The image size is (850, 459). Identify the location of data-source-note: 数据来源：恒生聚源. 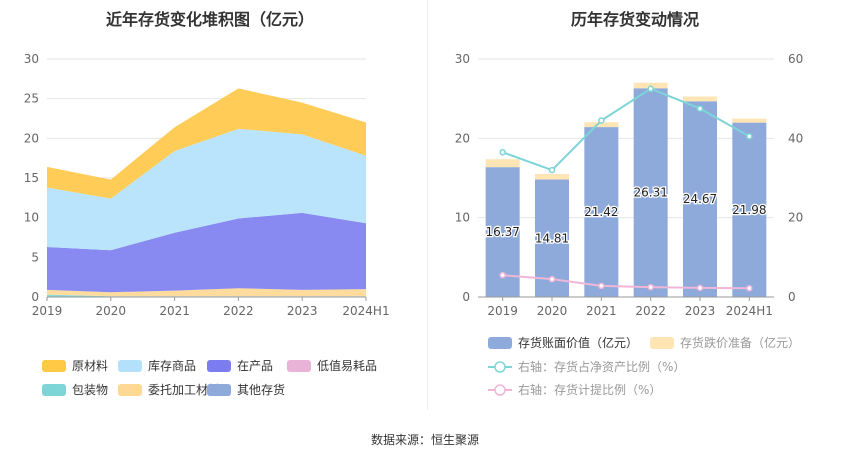
(424, 440).